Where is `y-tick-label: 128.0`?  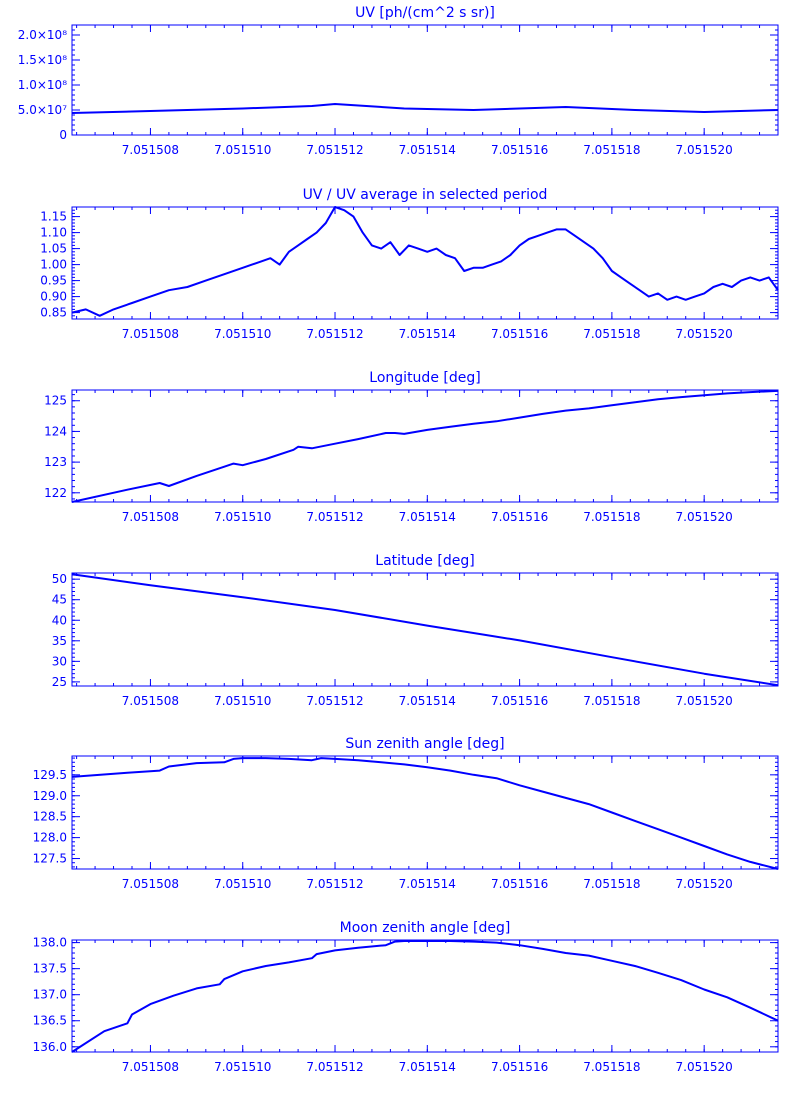
y-tick-label: 128.0 is located at coordinates (50, 838).